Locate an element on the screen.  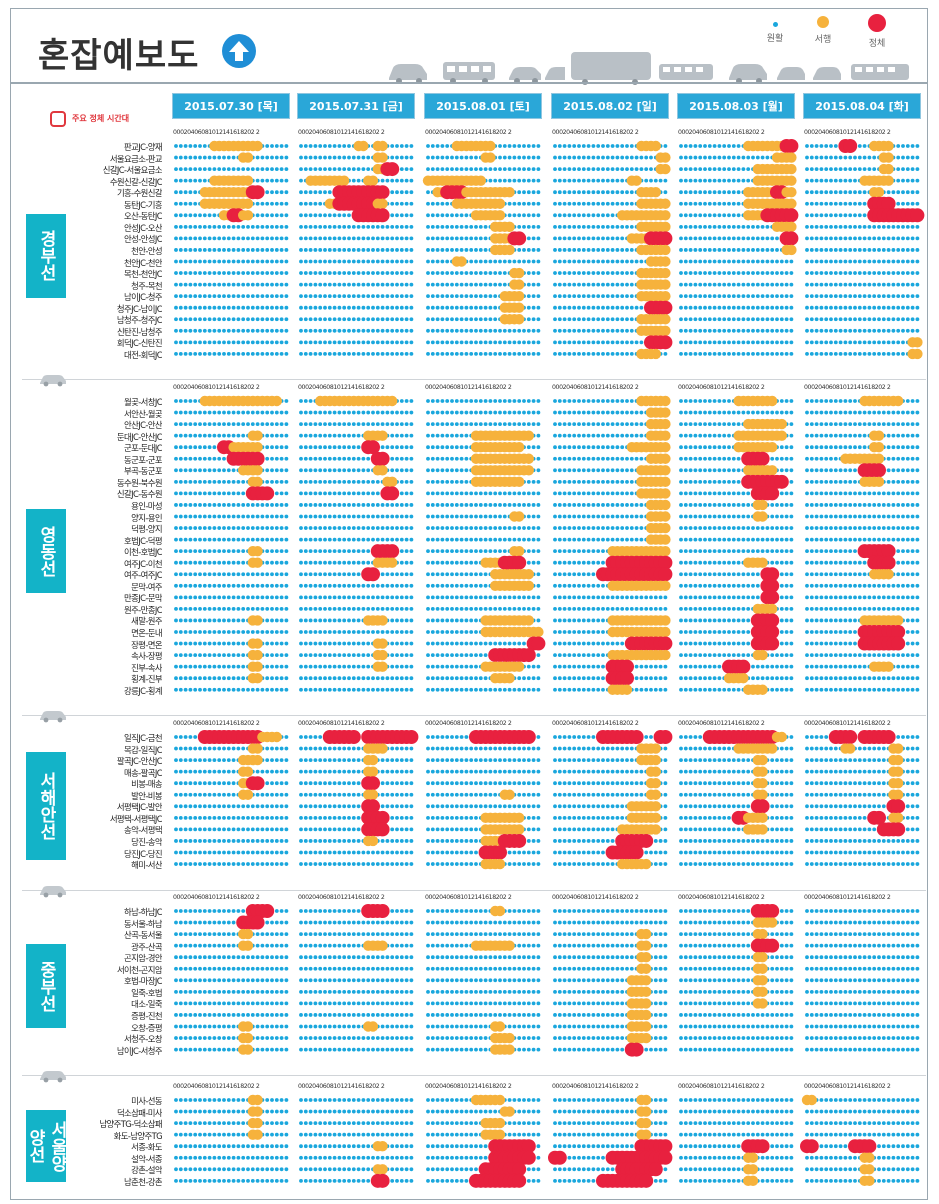
segment-label: 만종JC-문막 is located at coordinates (143, 598).